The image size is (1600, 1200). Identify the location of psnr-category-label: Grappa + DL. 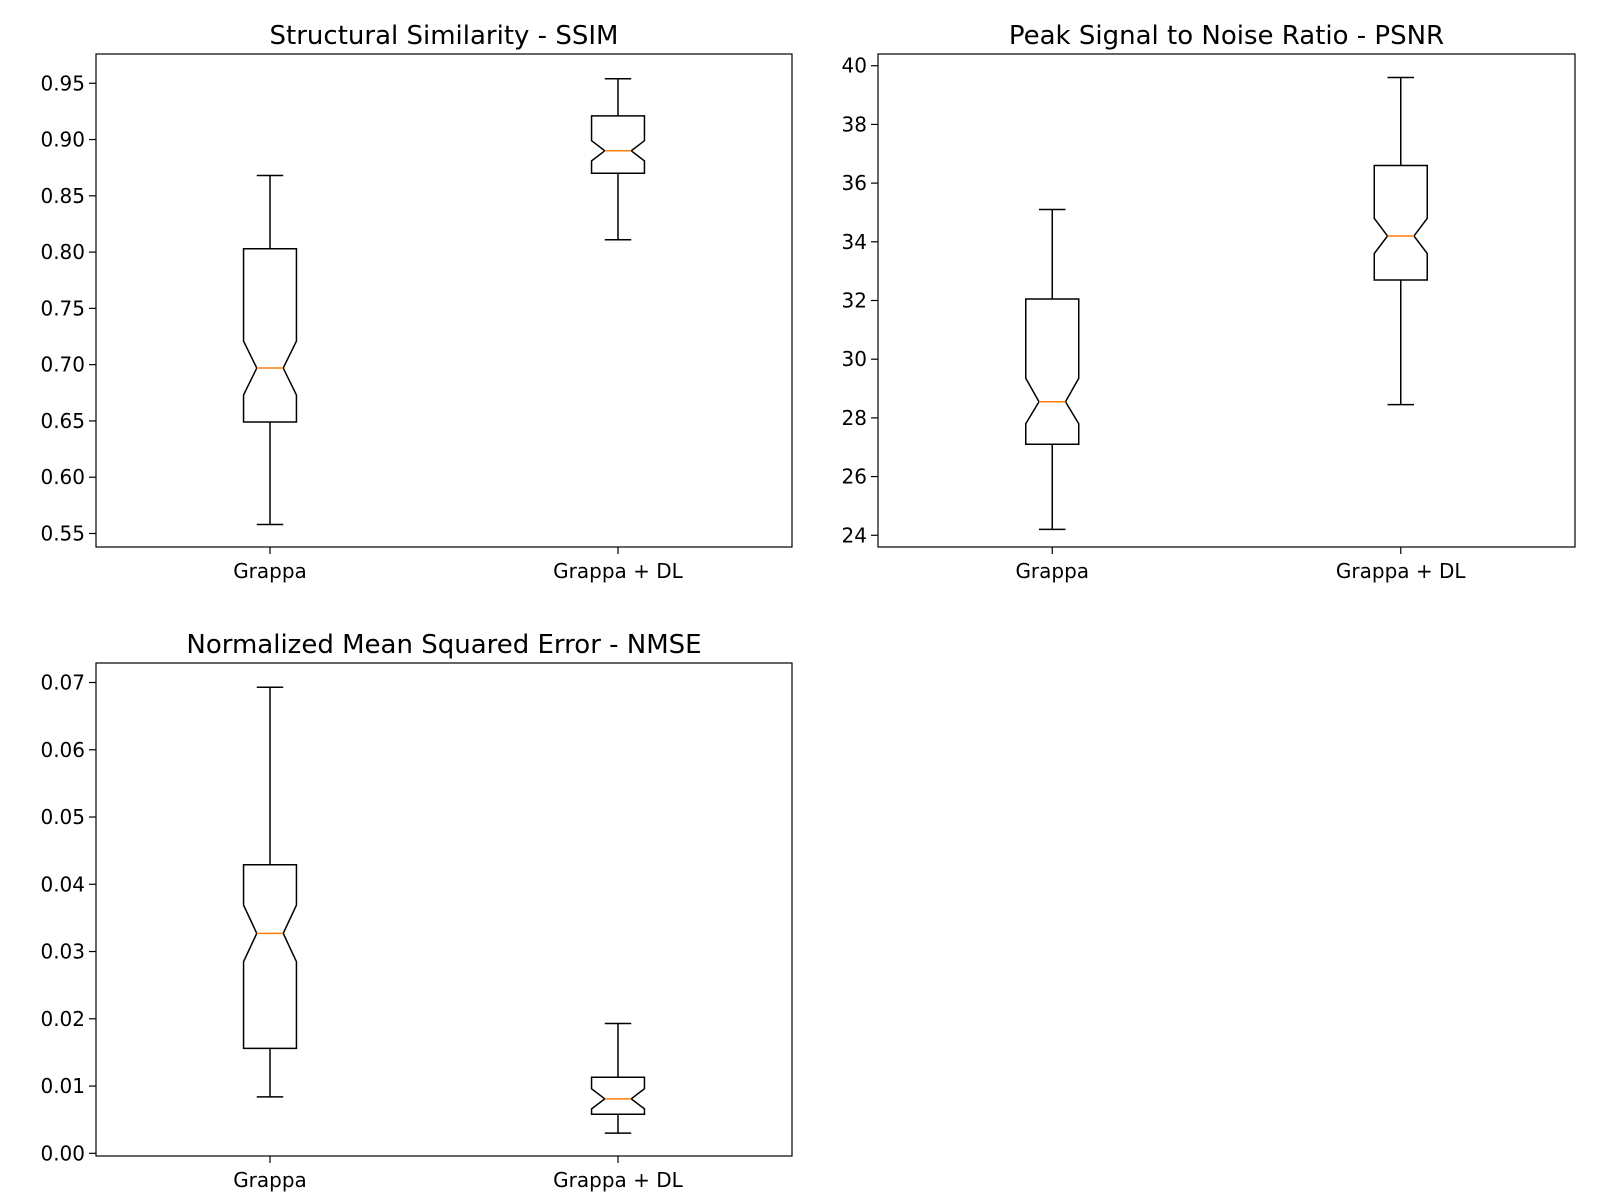
(1401, 571).